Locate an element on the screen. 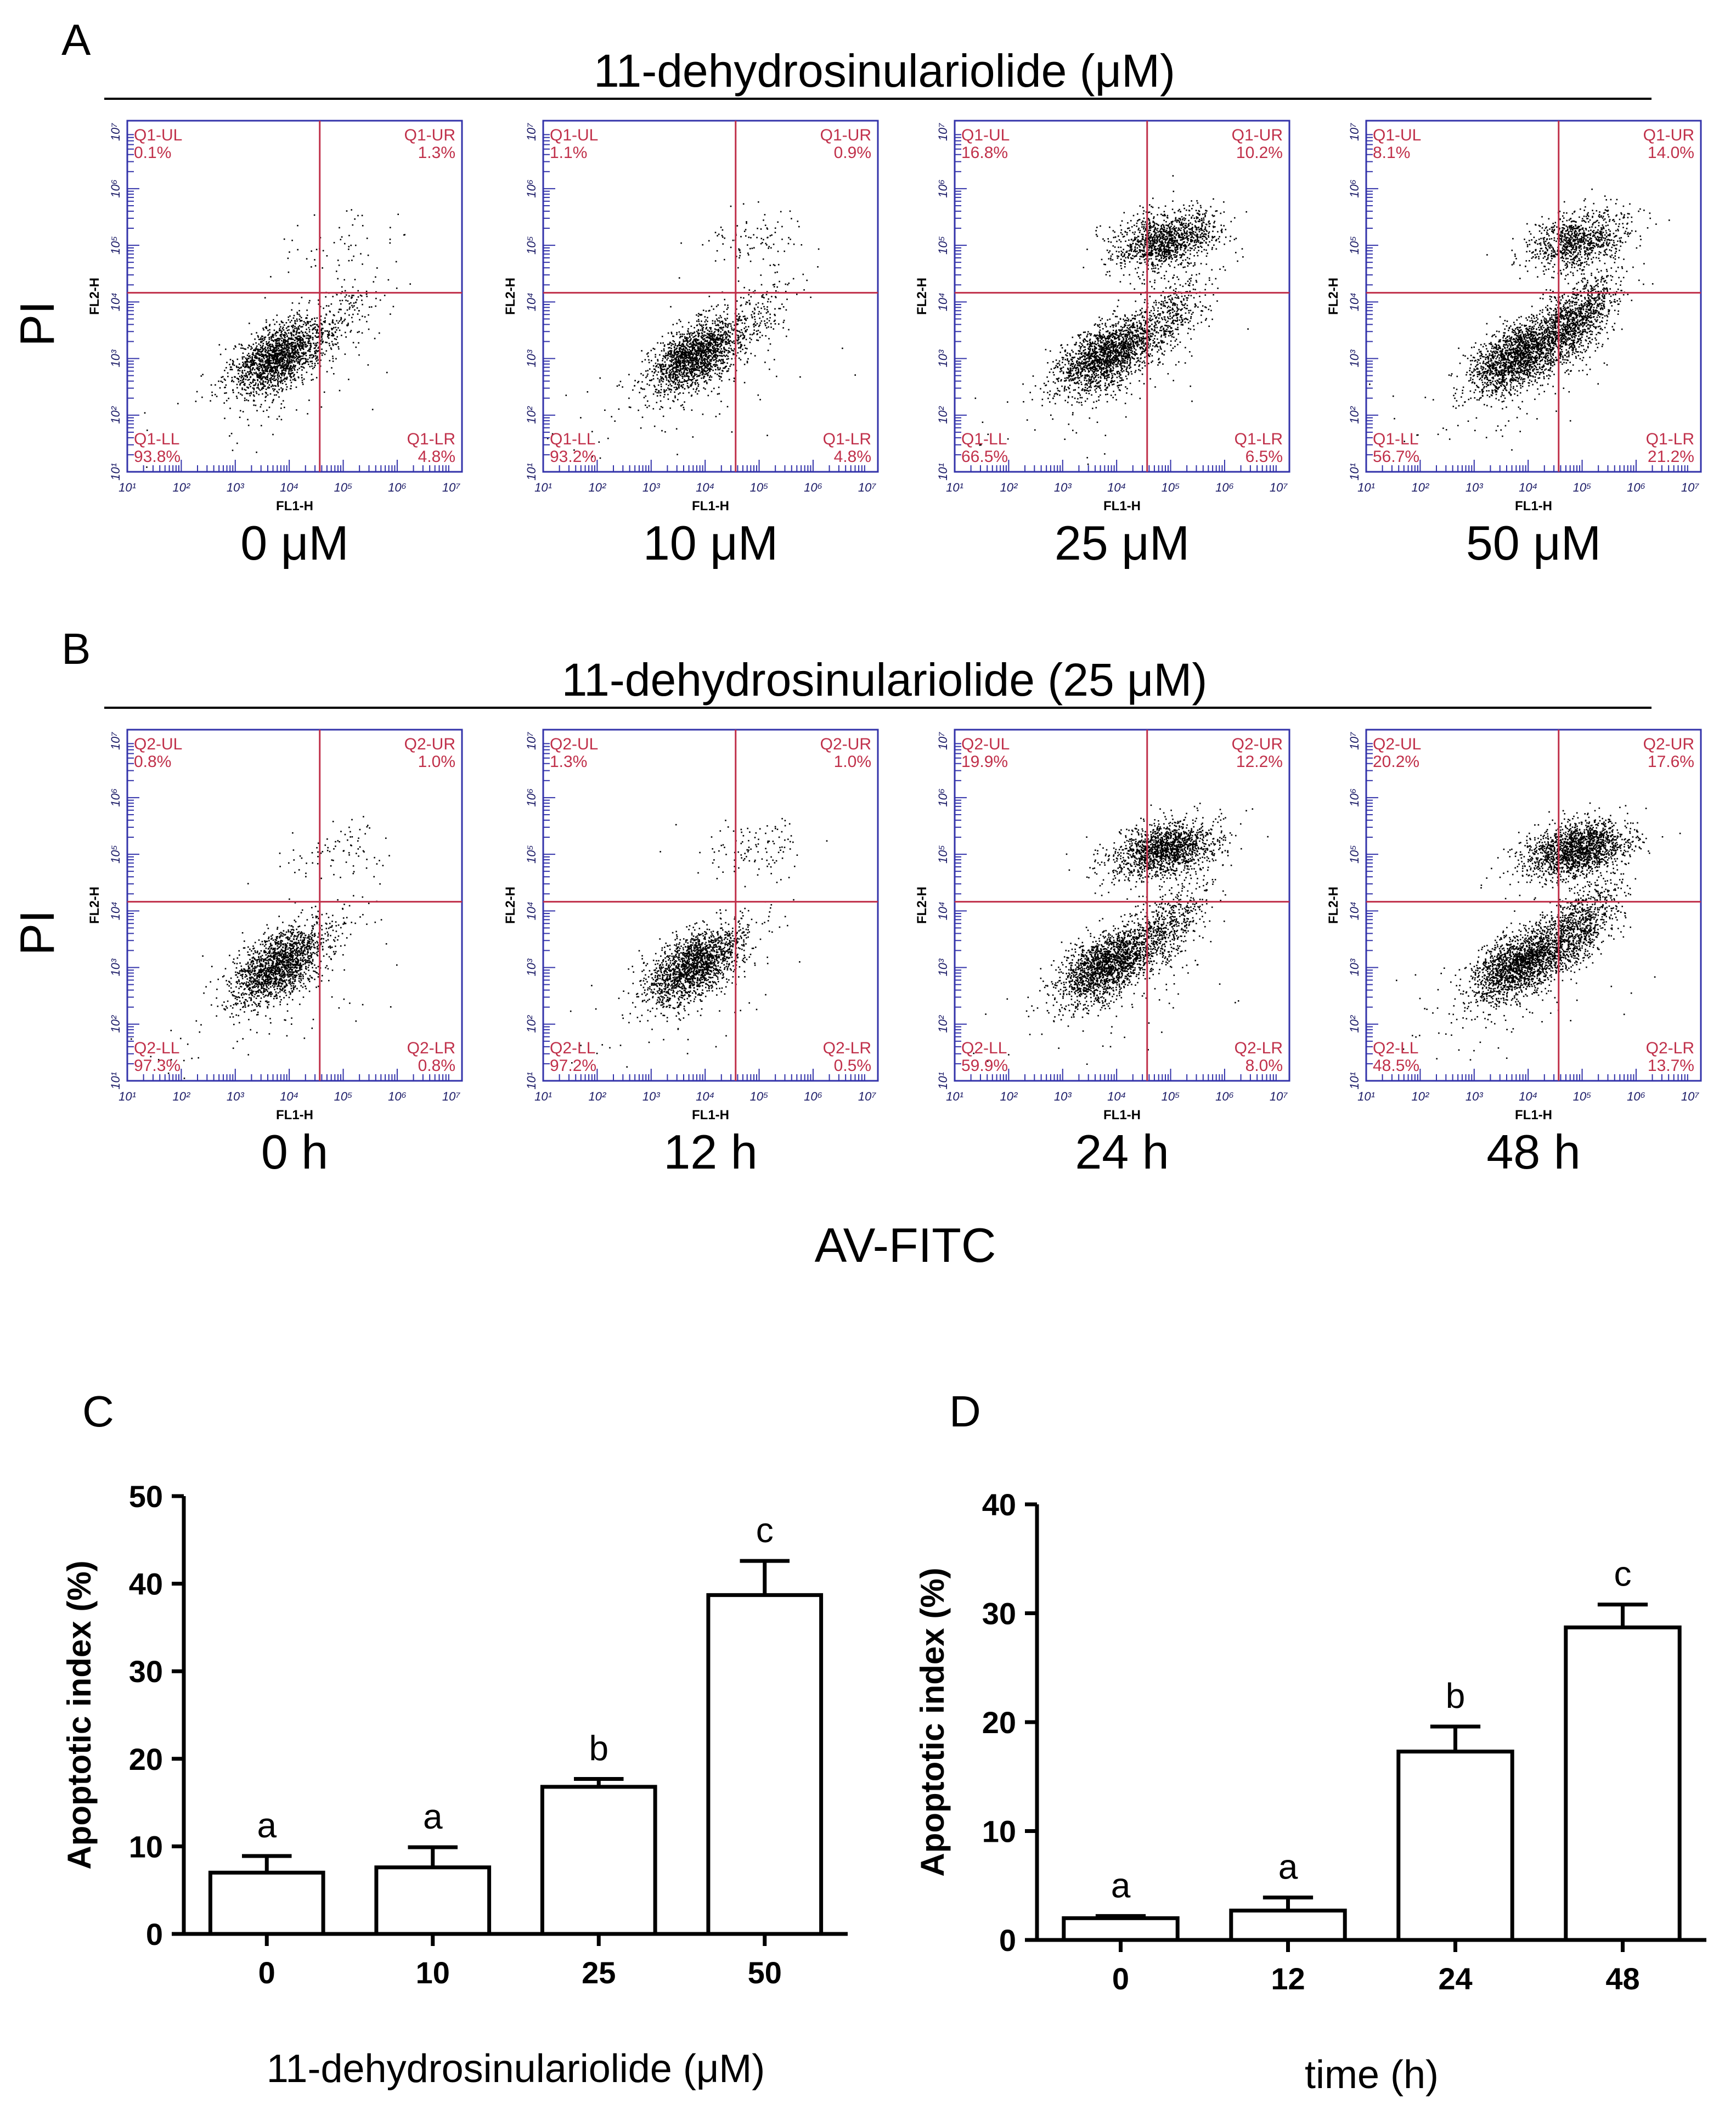 This screenshot has height=2104, width=1736. axis-channel-x: FL1-H is located at coordinates (294, 507).